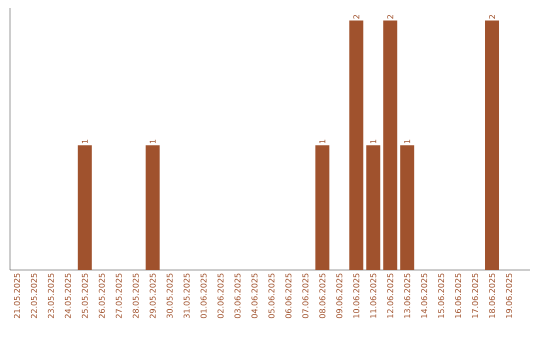 This screenshot has height=340, width=540. What do you see at coordinates (339, 296) in the screenshot?
I see `x-tick-label: 09.06.2025` at bounding box center [339, 296].